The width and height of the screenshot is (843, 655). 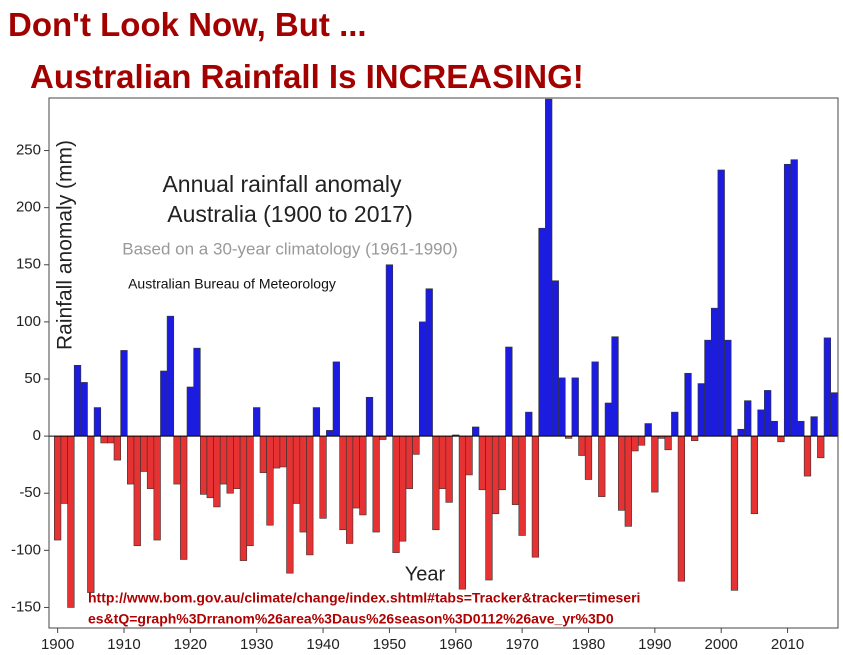 What do you see at coordinates (654, 644) in the screenshot?
I see `x-tick-label: 1990` at bounding box center [654, 644].